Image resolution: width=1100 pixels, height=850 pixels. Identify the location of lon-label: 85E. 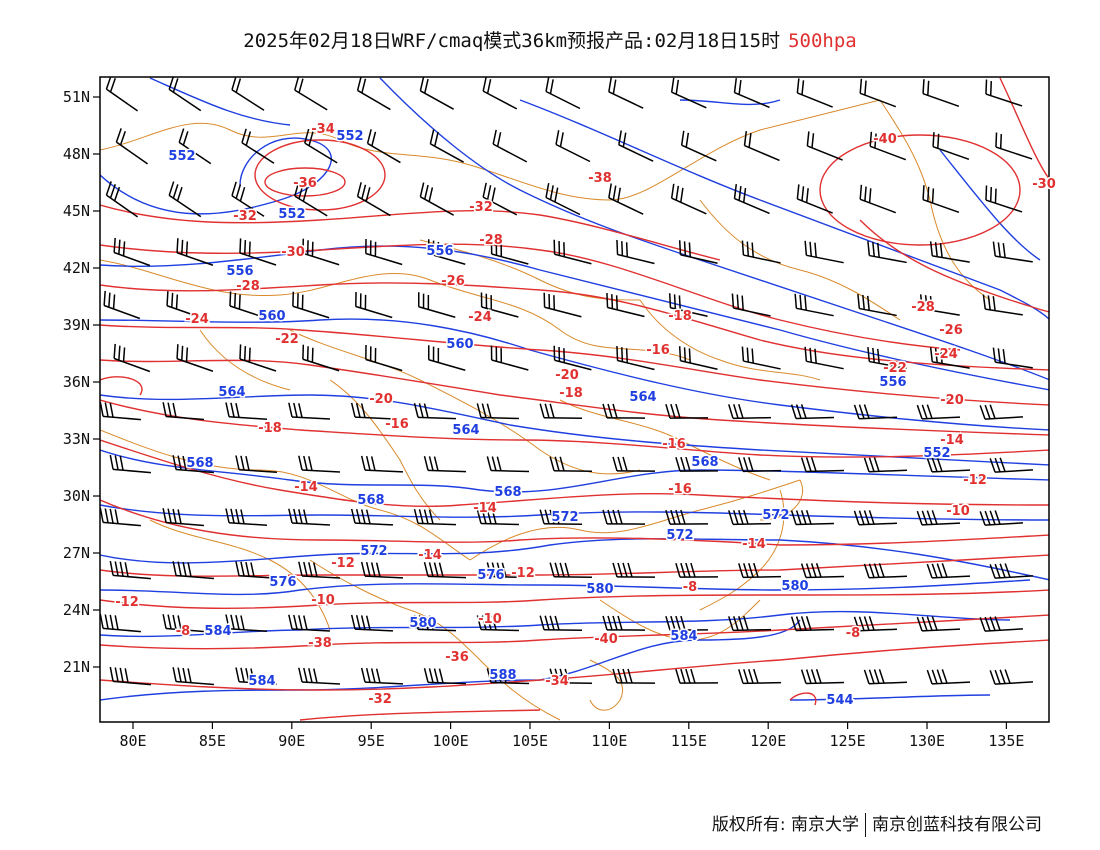
(212, 741).